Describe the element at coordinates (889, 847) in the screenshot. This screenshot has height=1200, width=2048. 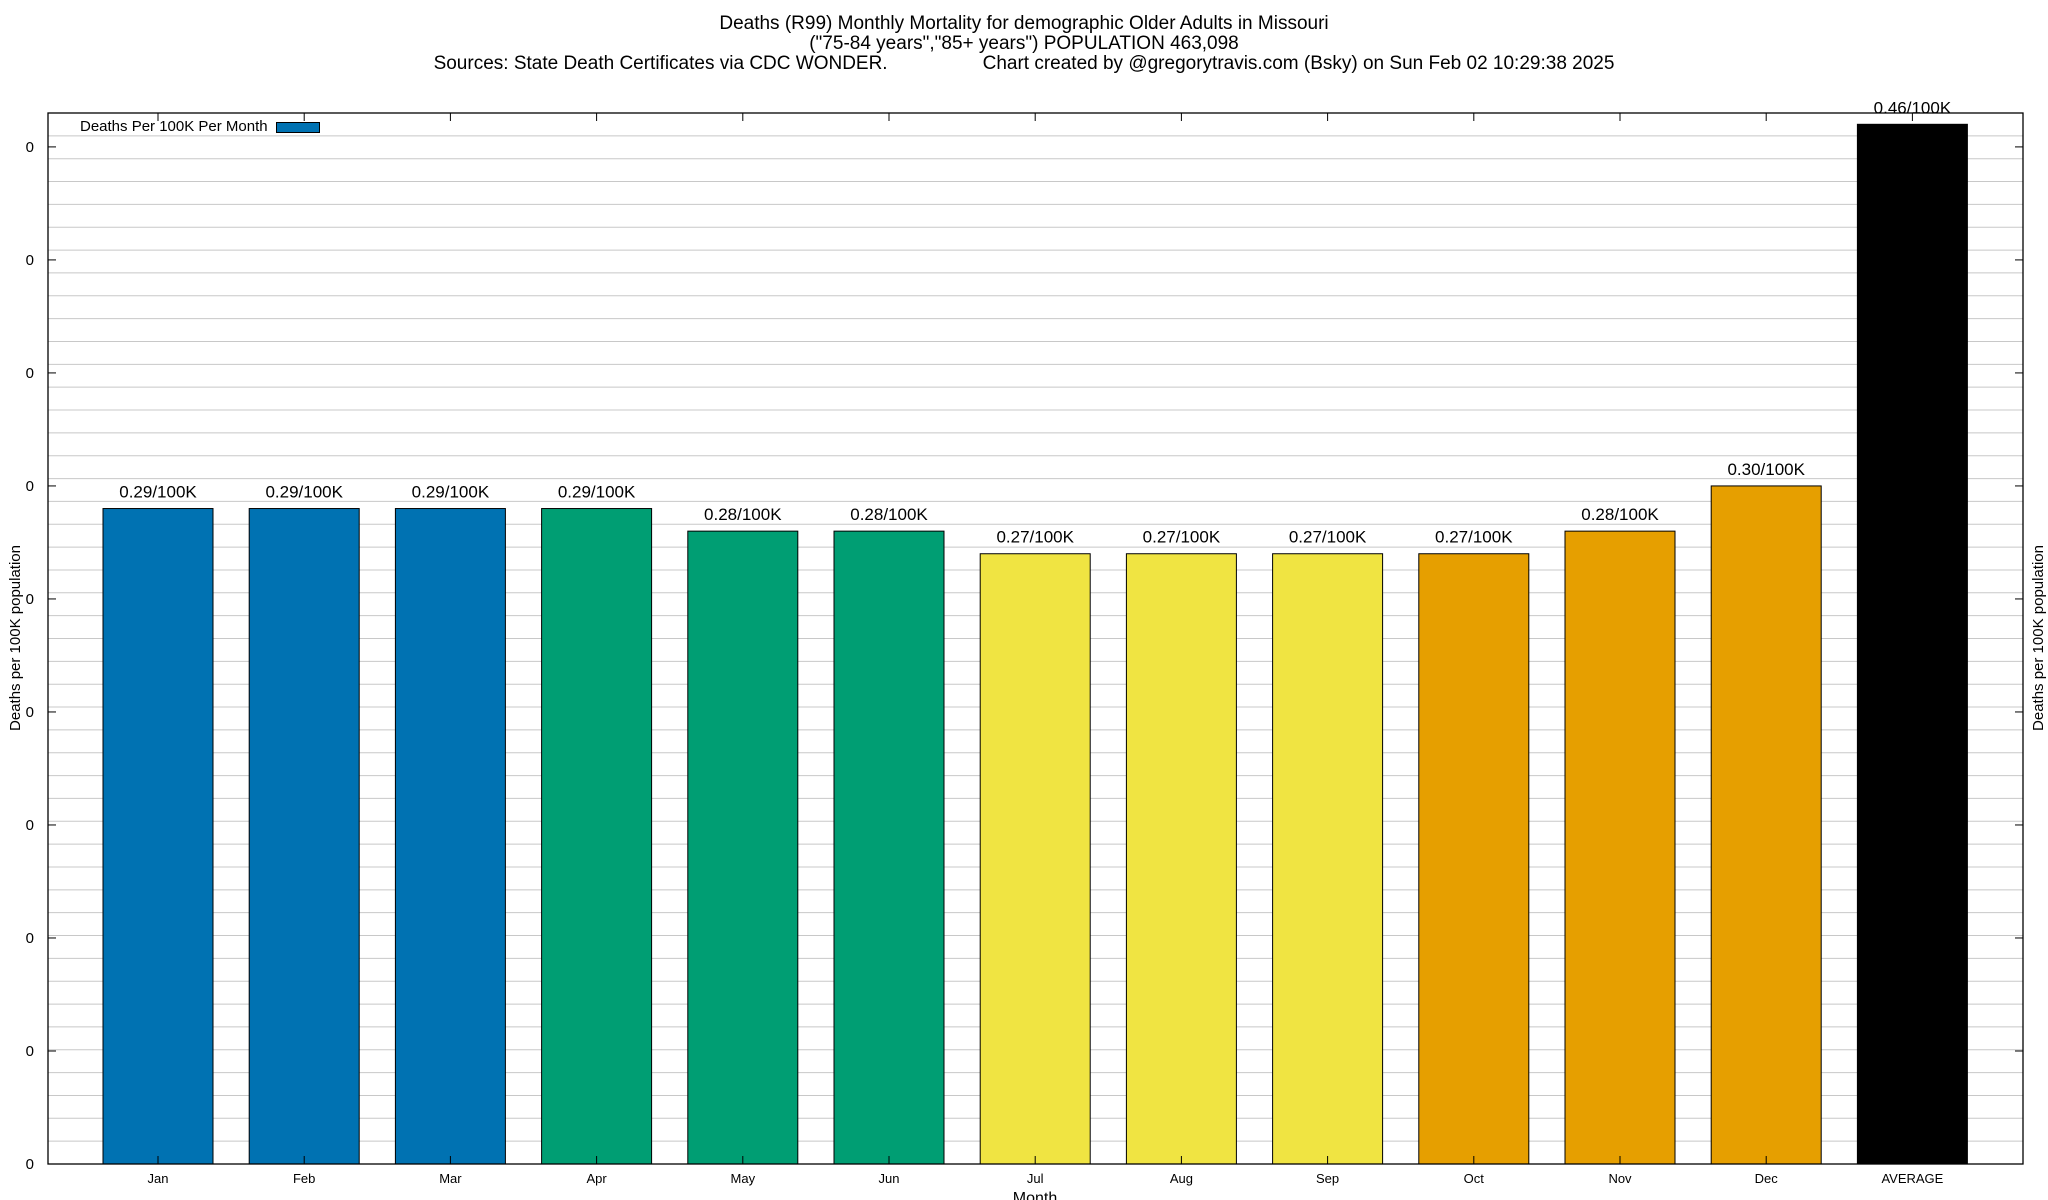
I see `bar-jun` at that location.